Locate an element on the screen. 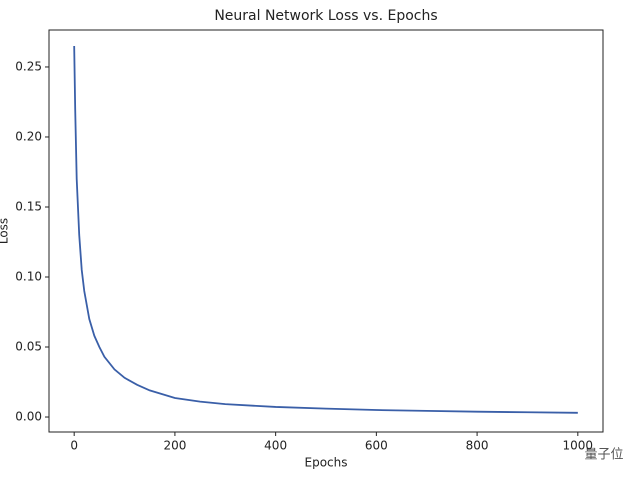 The image size is (640, 483). y-tick-label: 0.15 is located at coordinates (28, 206).